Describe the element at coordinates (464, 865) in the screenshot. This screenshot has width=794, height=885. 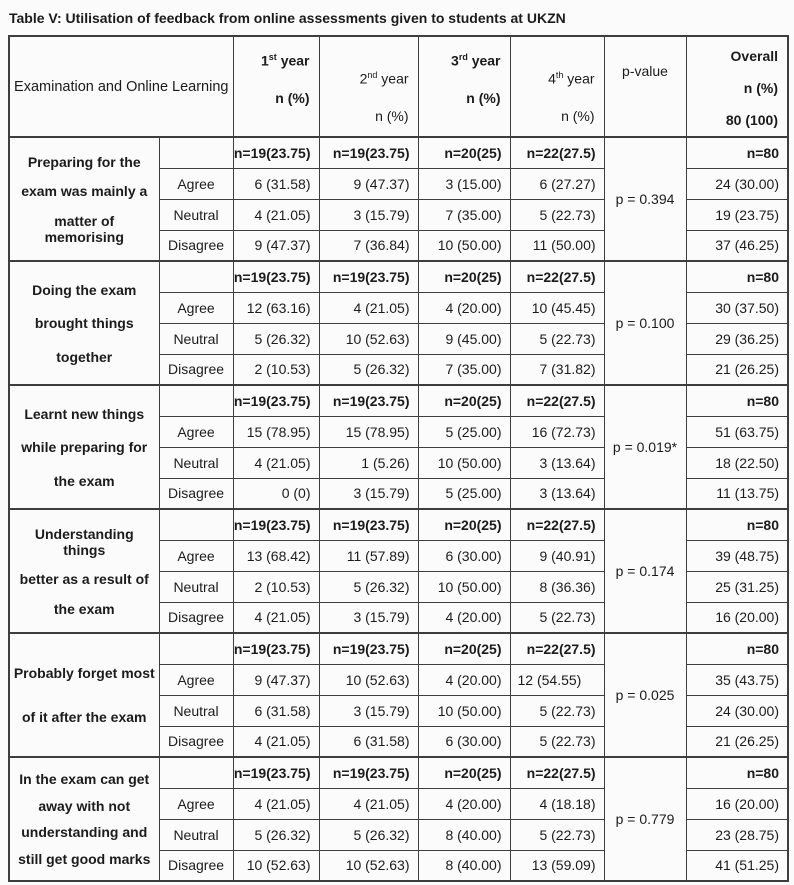
I see `data-cell: 8 (40.00)` at that location.